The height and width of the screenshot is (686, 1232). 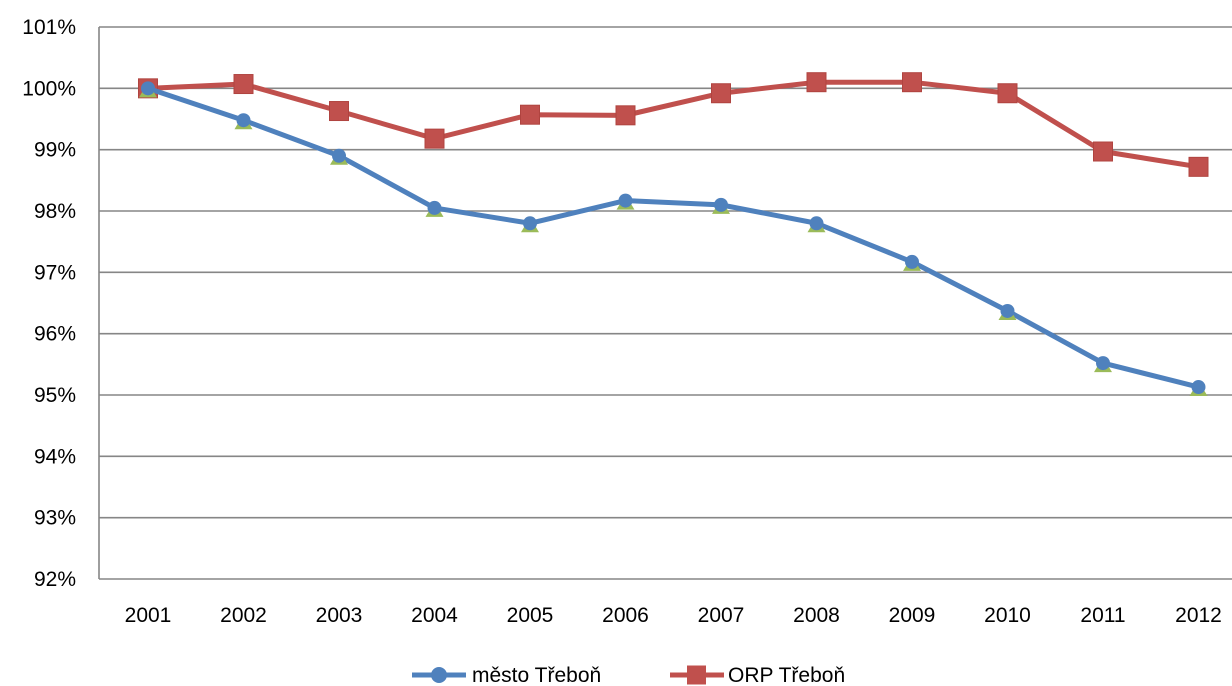 What do you see at coordinates (55, 518) in the screenshot?
I see `y-tick-label: 93%` at bounding box center [55, 518].